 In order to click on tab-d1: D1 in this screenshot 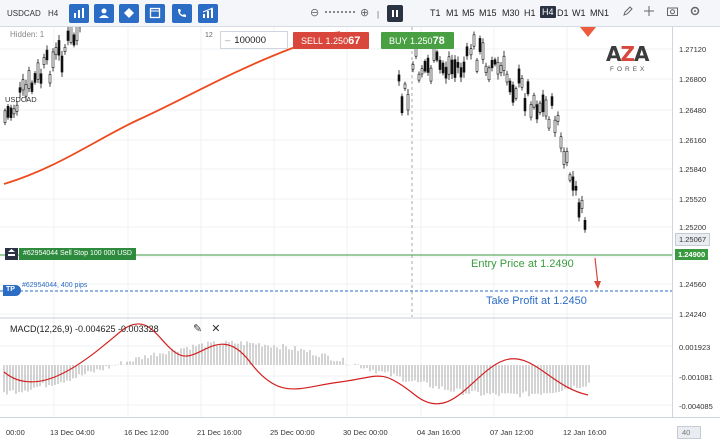, I will do `click(563, 13)`.